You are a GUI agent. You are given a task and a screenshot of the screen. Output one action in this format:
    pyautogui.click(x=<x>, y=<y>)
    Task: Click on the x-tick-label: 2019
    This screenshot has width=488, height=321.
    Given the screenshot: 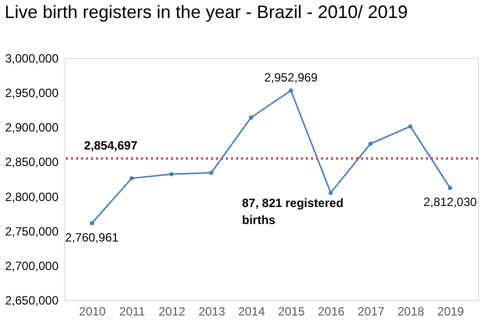 What is the action you would take?
    pyautogui.click(x=450, y=311)
    